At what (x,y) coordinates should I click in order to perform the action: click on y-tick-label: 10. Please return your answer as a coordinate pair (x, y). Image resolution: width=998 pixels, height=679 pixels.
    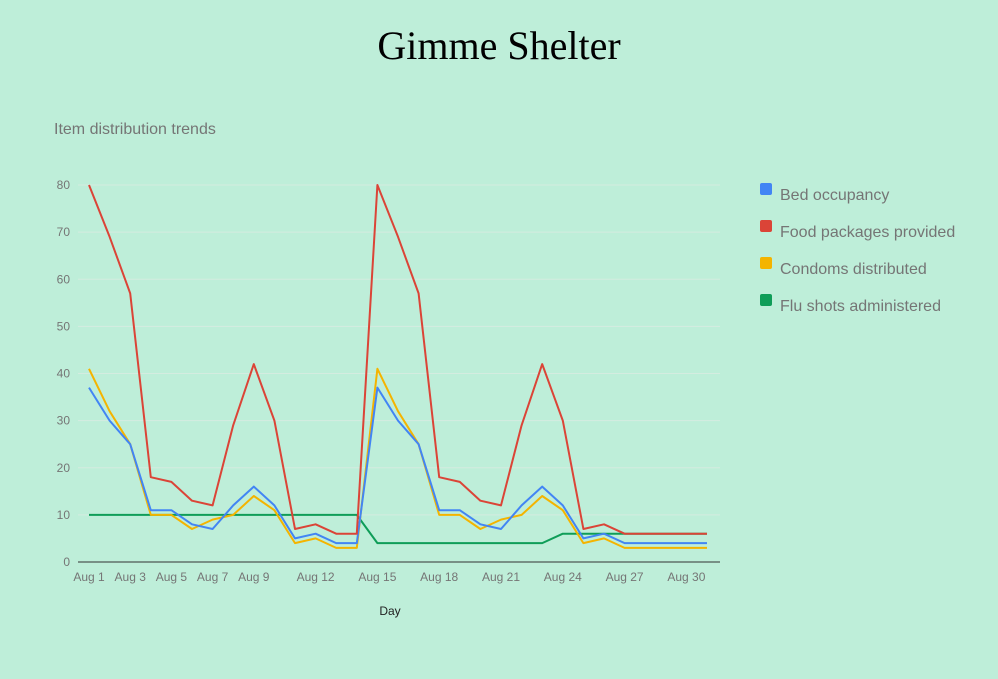
    Looking at the image, I should click on (64, 515).